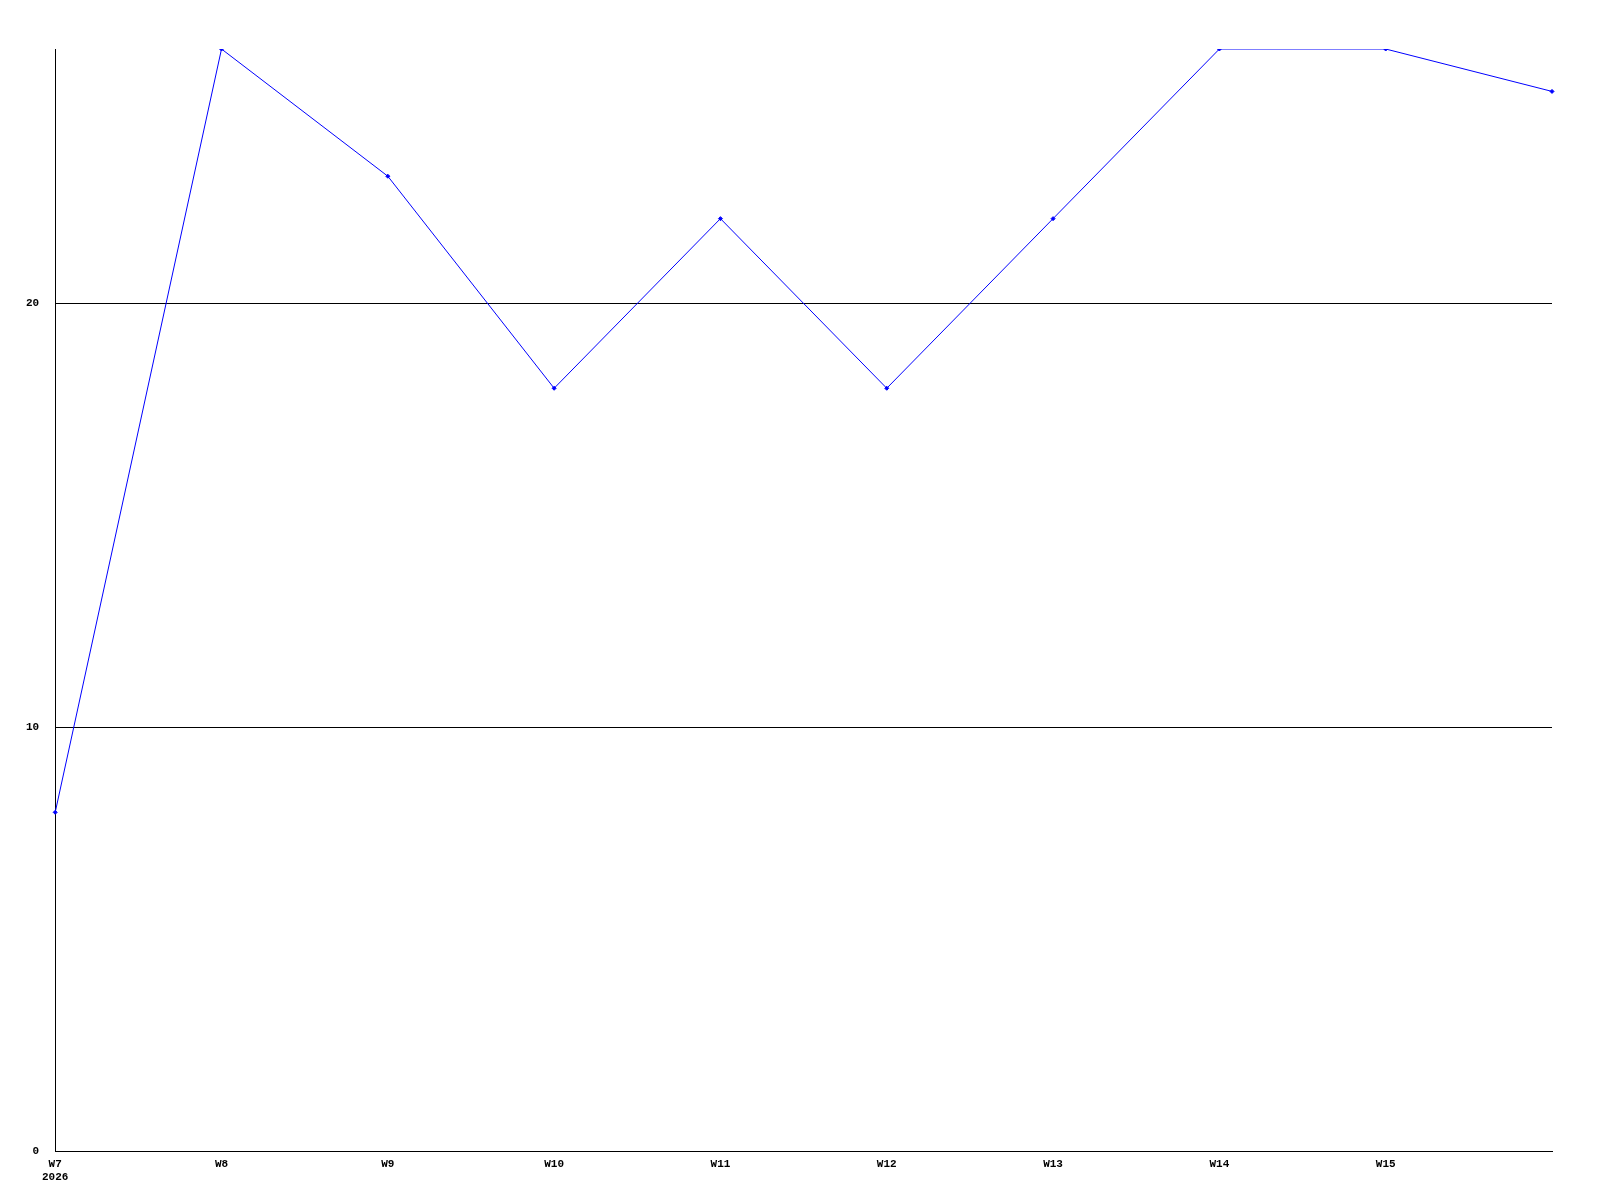 Image resolution: width=1600 pixels, height=1200 pixels. I want to click on y-tick-label: 10, so click(33, 727).